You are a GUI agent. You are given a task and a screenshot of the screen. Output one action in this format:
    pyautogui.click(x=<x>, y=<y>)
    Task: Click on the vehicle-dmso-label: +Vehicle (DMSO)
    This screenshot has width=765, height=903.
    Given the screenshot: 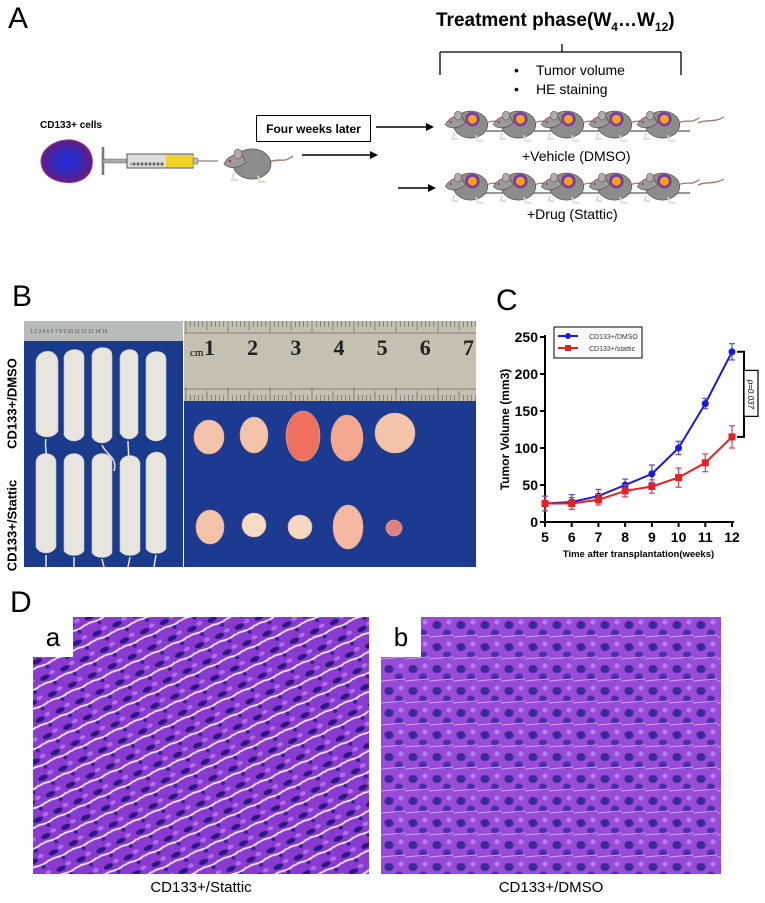 What is the action you would take?
    pyautogui.click(x=576, y=156)
    